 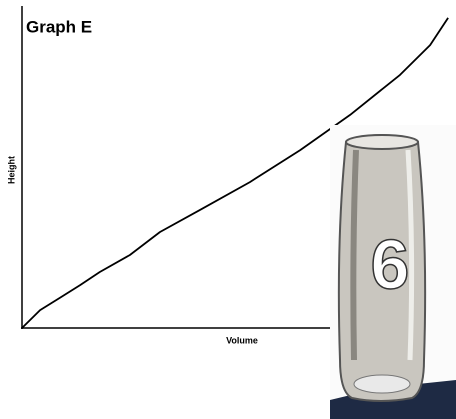 I want to click on vase, so click(x=382, y=268).